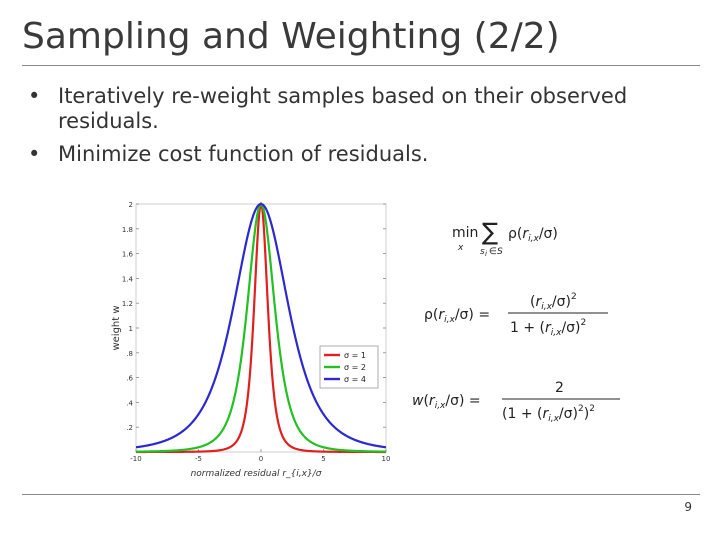 Image resolution: width=720 pixels, height=540 pixels. Describe the element at coordinates (559, 388) in the screenshot. I see `svg-text: 2` at that location.